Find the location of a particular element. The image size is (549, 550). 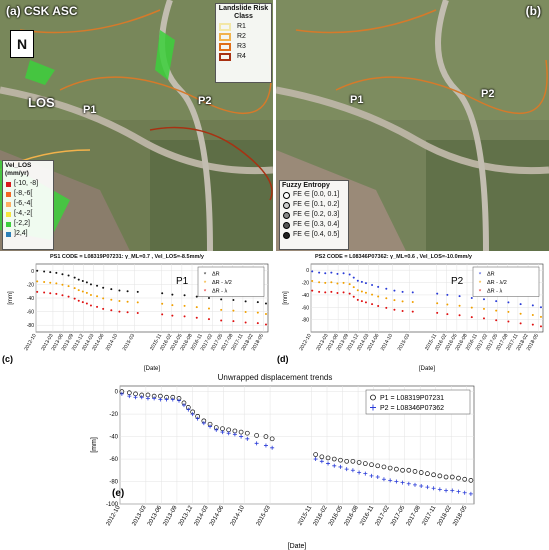

velocity-class-label: [-2,2] is located at coordinates (22, 223).